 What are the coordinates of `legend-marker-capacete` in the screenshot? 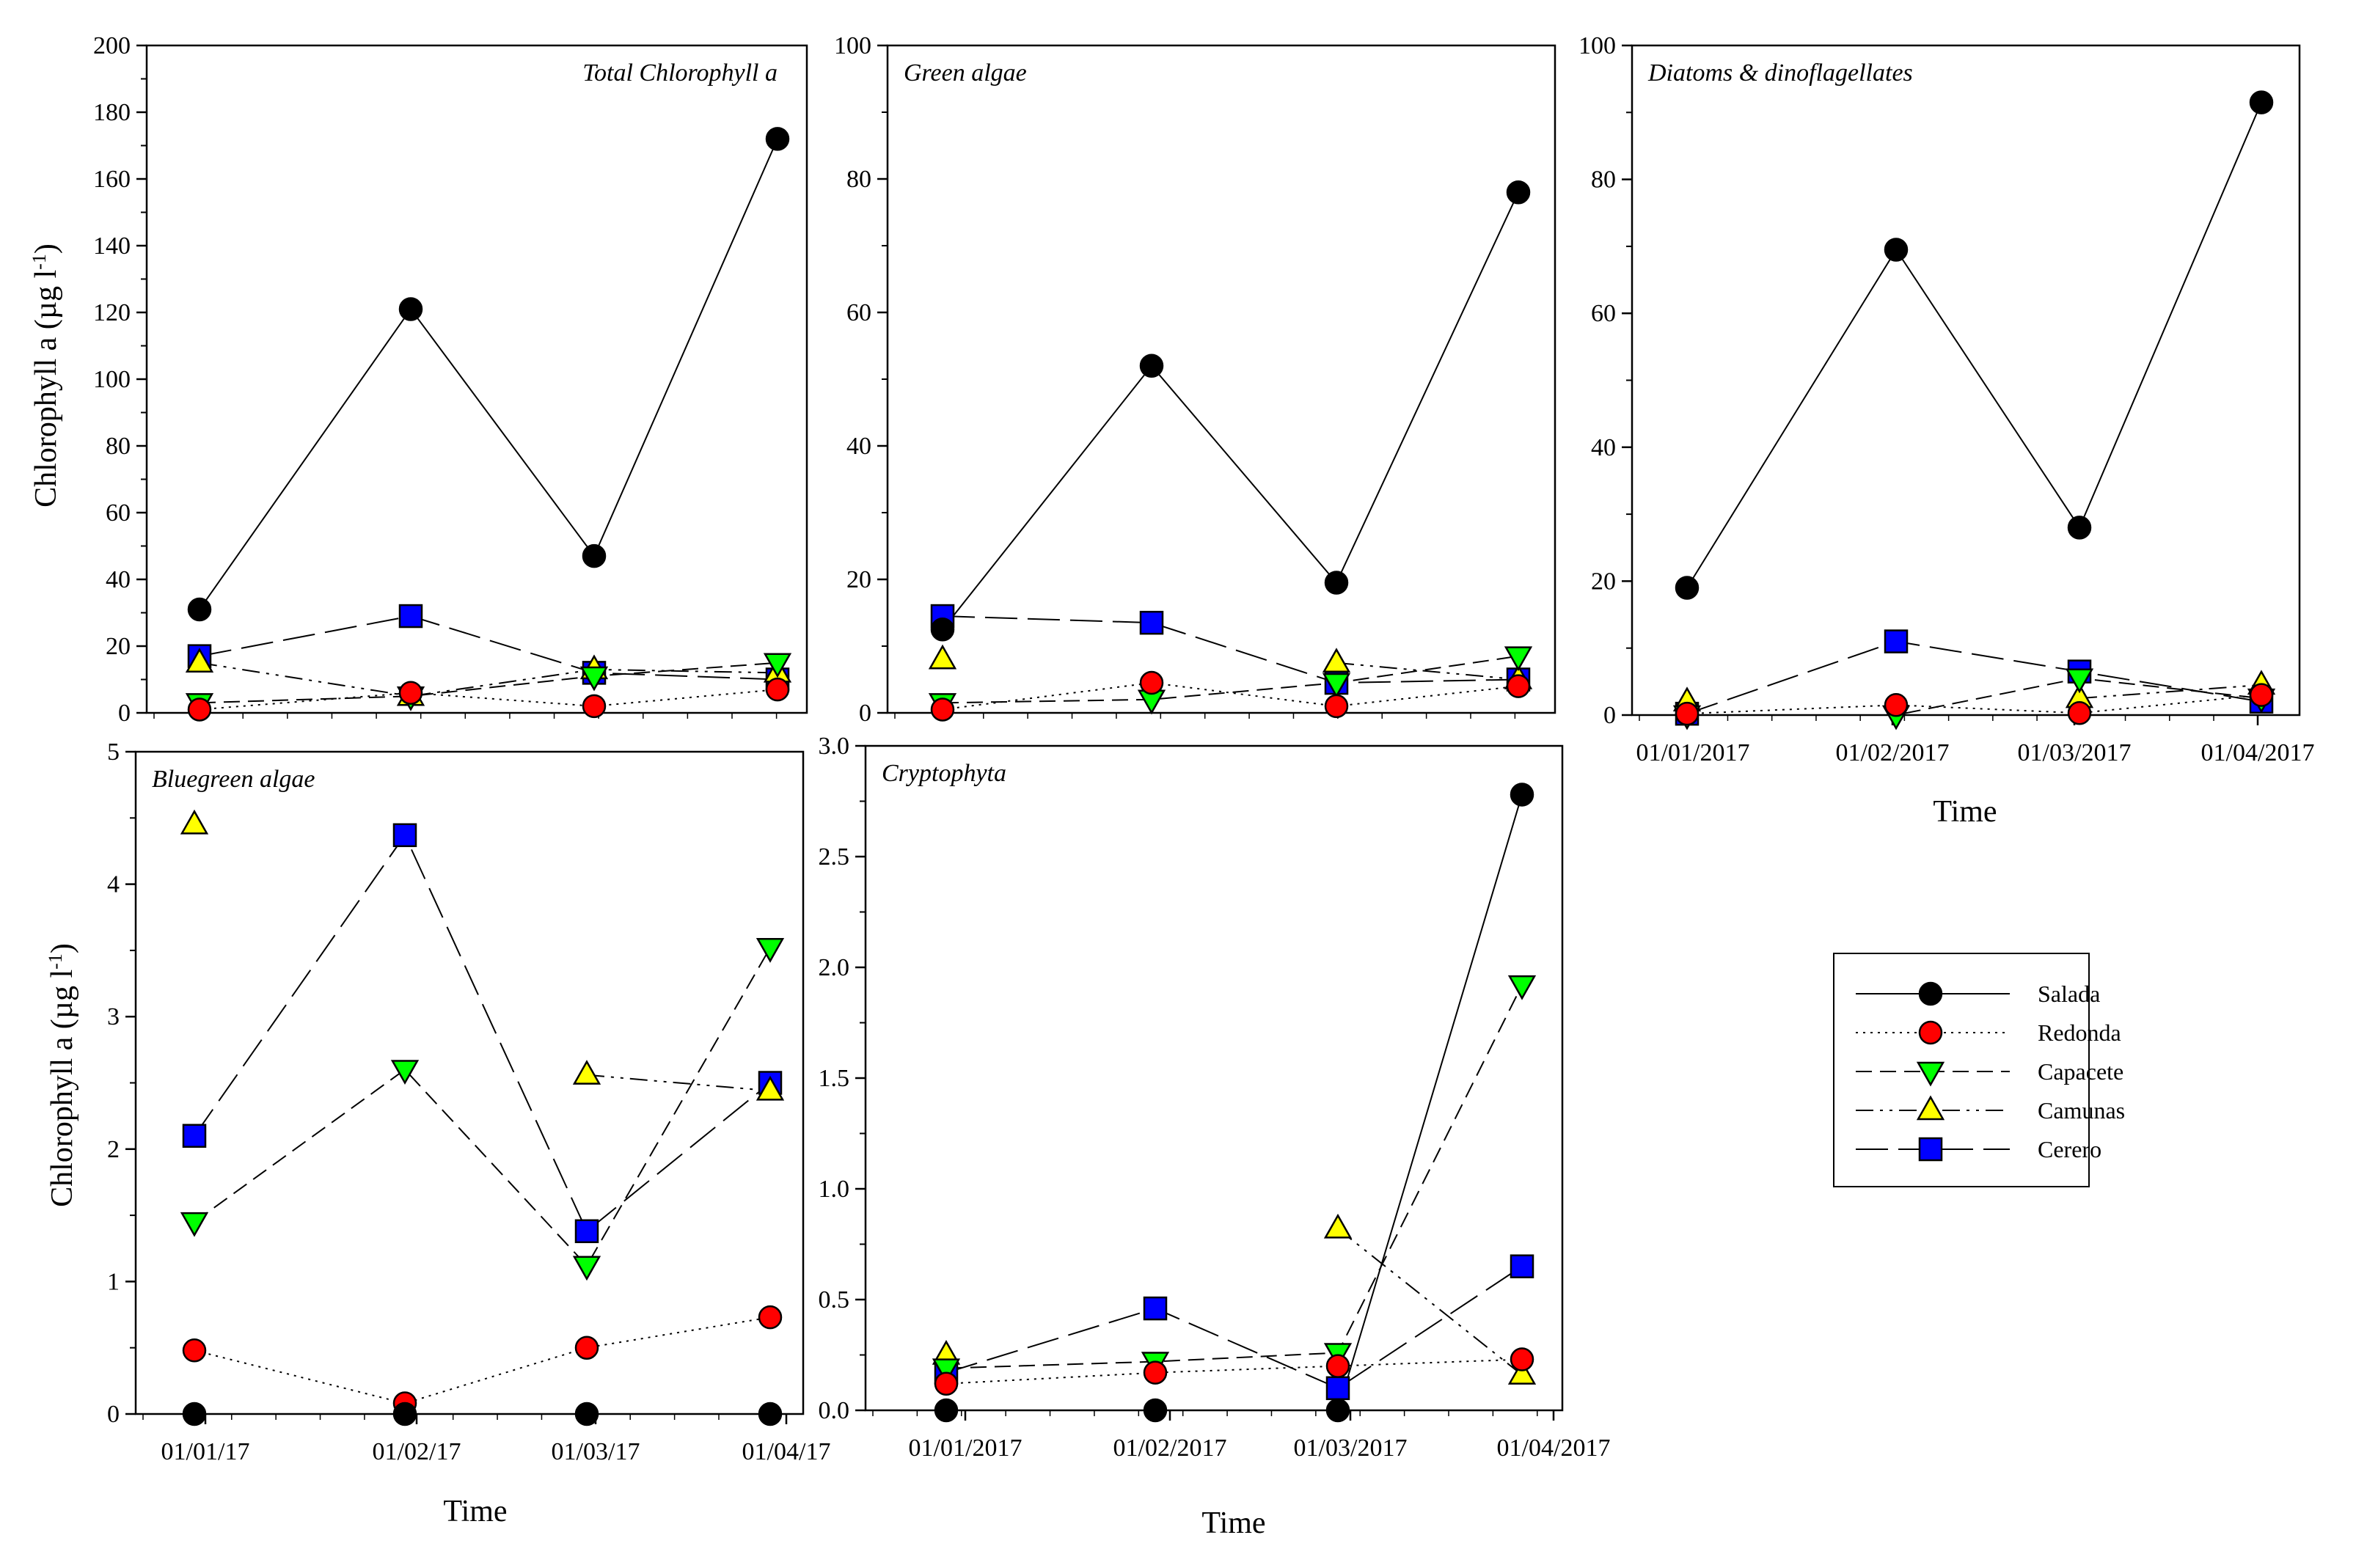 It's located at (1930, 1074).